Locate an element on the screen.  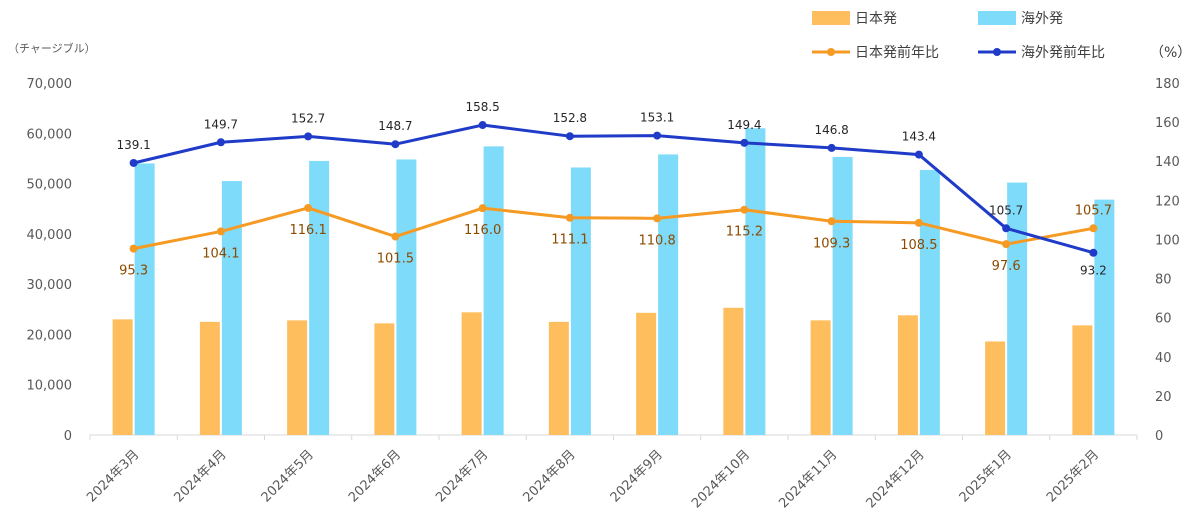
left-tick-label: 30,000 is located at coordinates (50, 285).